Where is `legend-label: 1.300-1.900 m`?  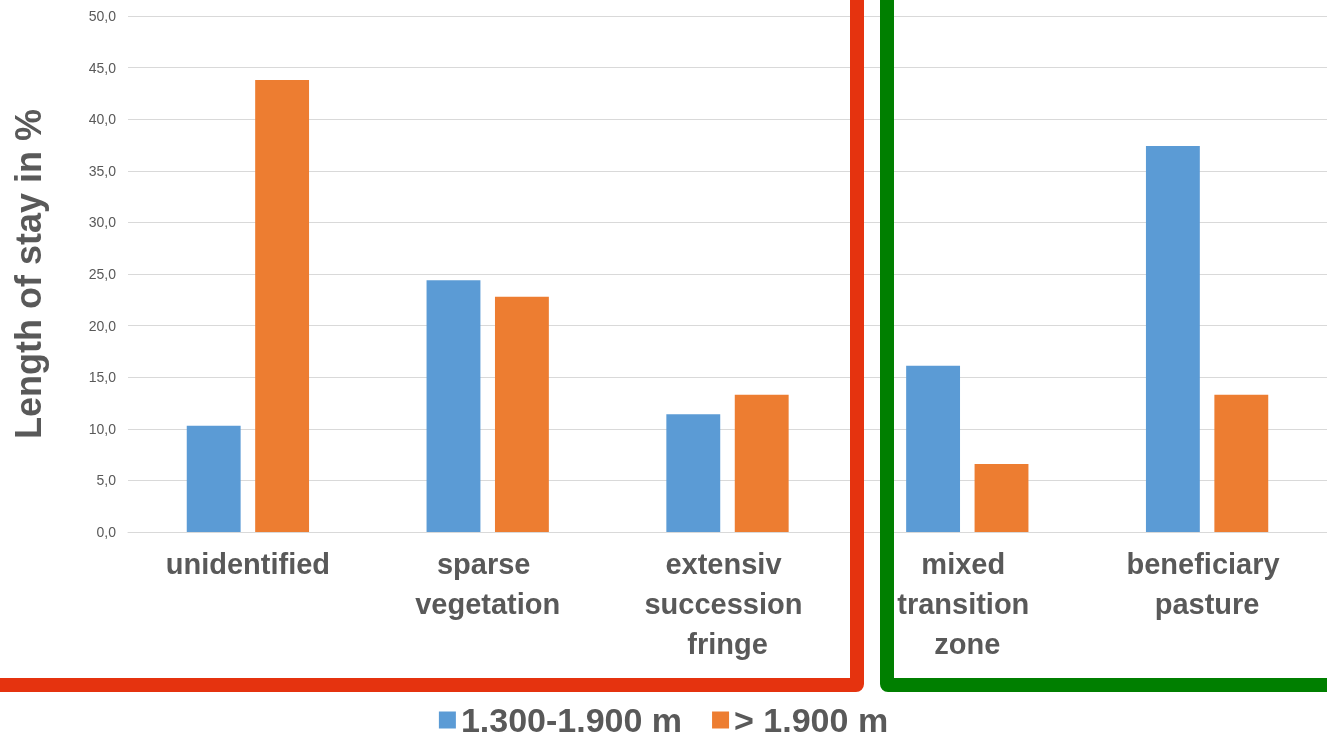
legend-label: 1.300-1.900 m is located at coordinates (571, 720).